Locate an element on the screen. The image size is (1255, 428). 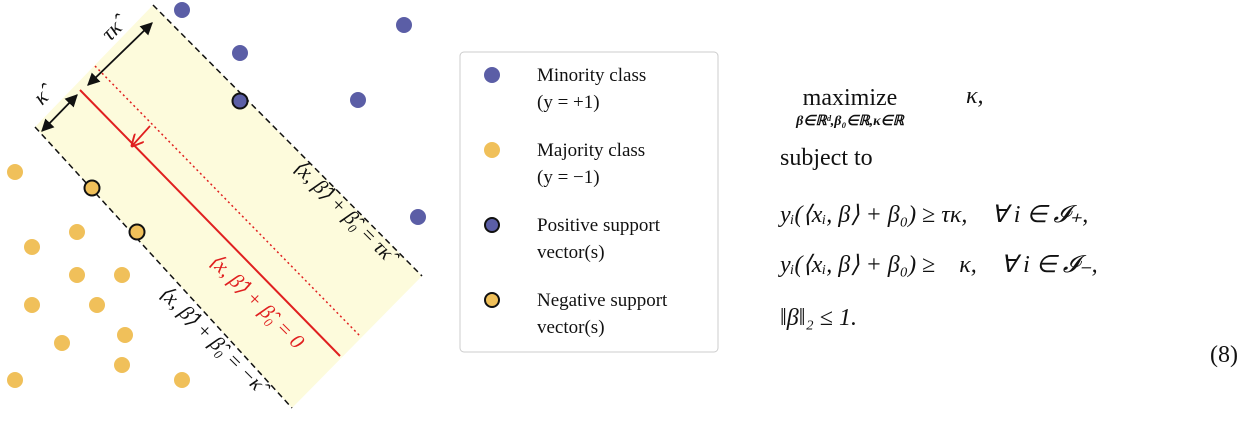
upper-boundary-line is located at coordinates (287, 140).